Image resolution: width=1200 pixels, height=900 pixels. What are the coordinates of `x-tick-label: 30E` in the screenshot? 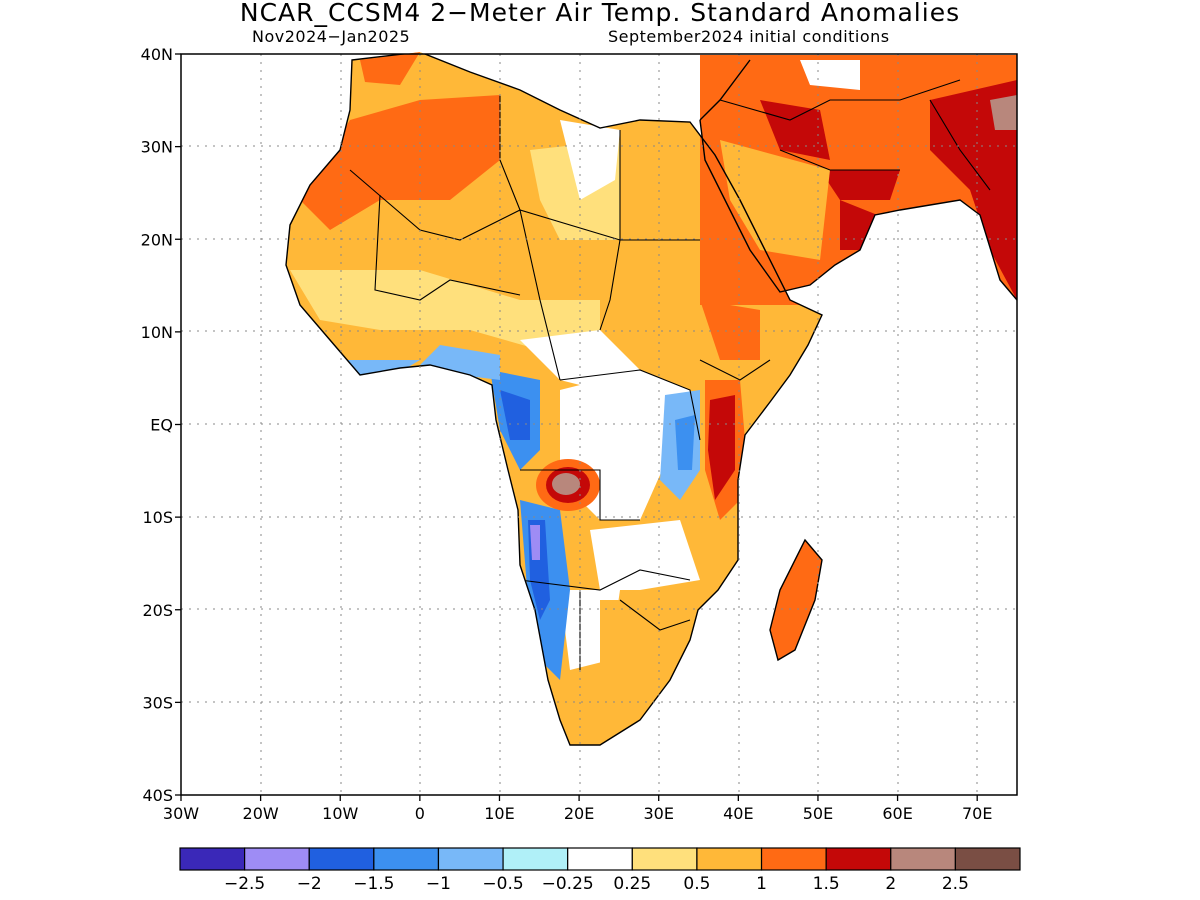 It's located at (658, 813).